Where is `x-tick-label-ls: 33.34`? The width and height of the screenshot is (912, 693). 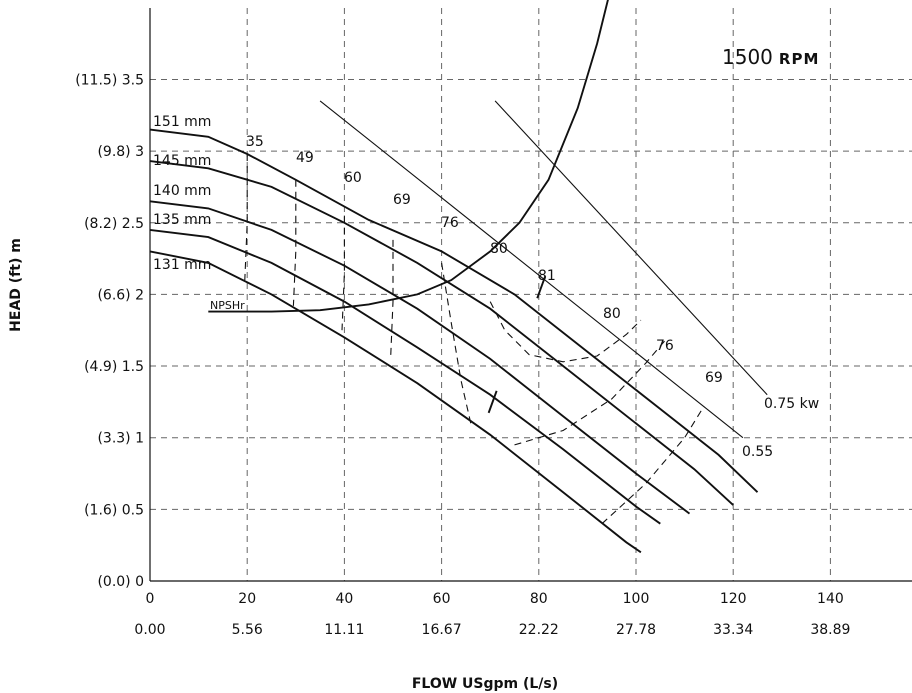
x-tick-label-ls: 33.34 is located at coordinates (733, 630).